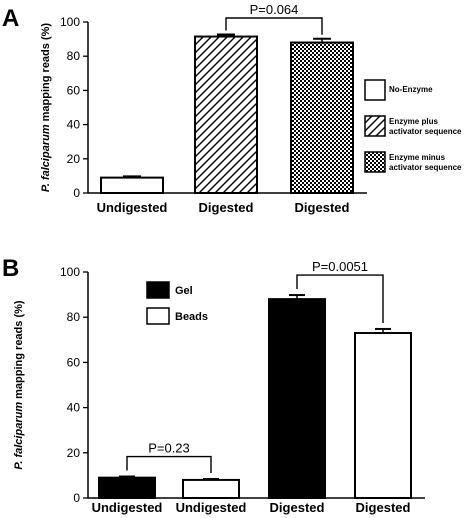 The height and width of the screenshot is (518, 474). Describe the element at coordinates (10, 18) in the screenshot. I see `panel-letter-a: A` at that location.